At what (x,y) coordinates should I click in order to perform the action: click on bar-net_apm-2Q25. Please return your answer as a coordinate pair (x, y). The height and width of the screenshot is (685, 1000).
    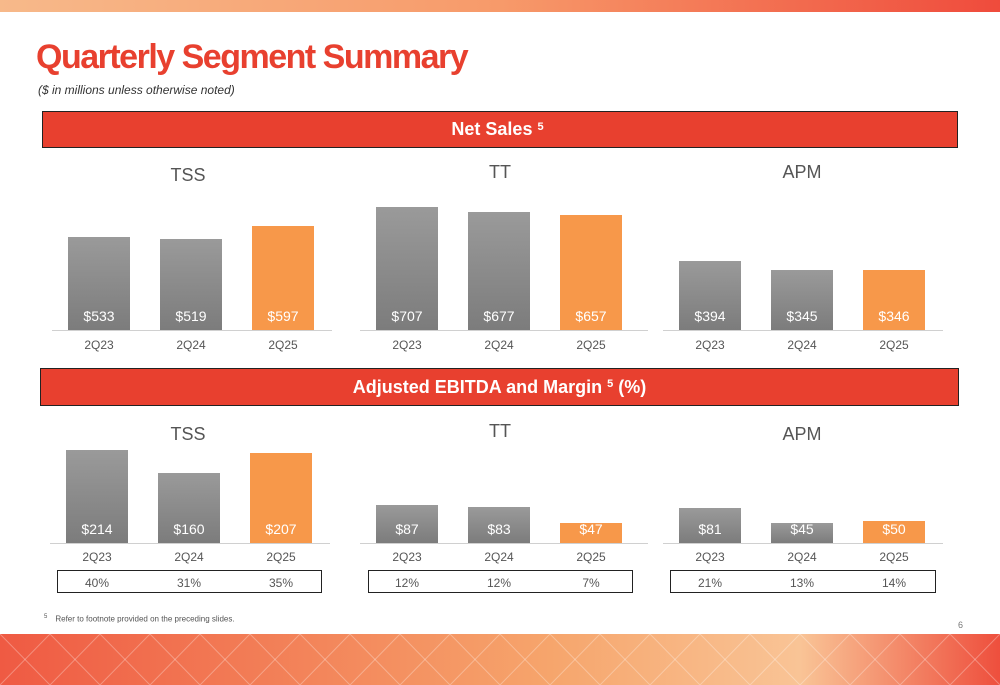
    Looking at the image, I should click on (894, 300).